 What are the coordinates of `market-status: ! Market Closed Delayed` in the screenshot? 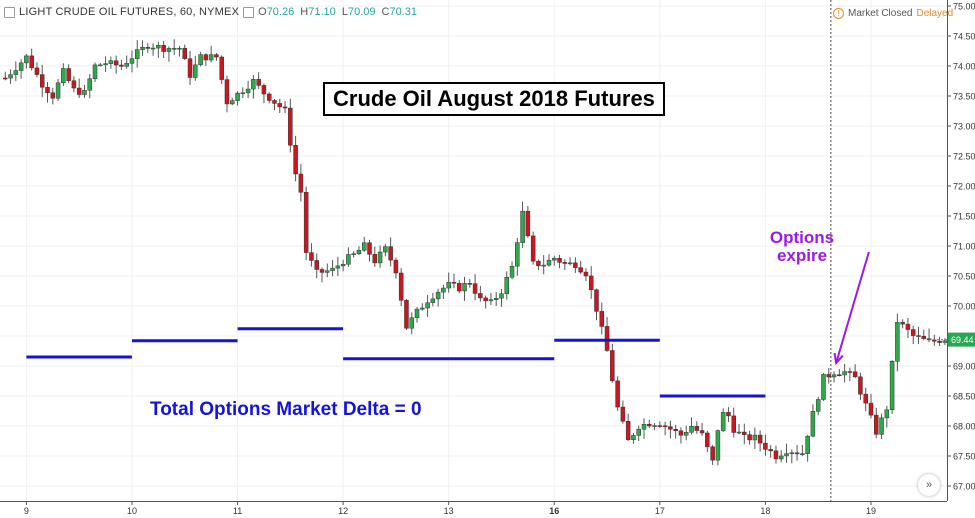 It's located at (893, 13).